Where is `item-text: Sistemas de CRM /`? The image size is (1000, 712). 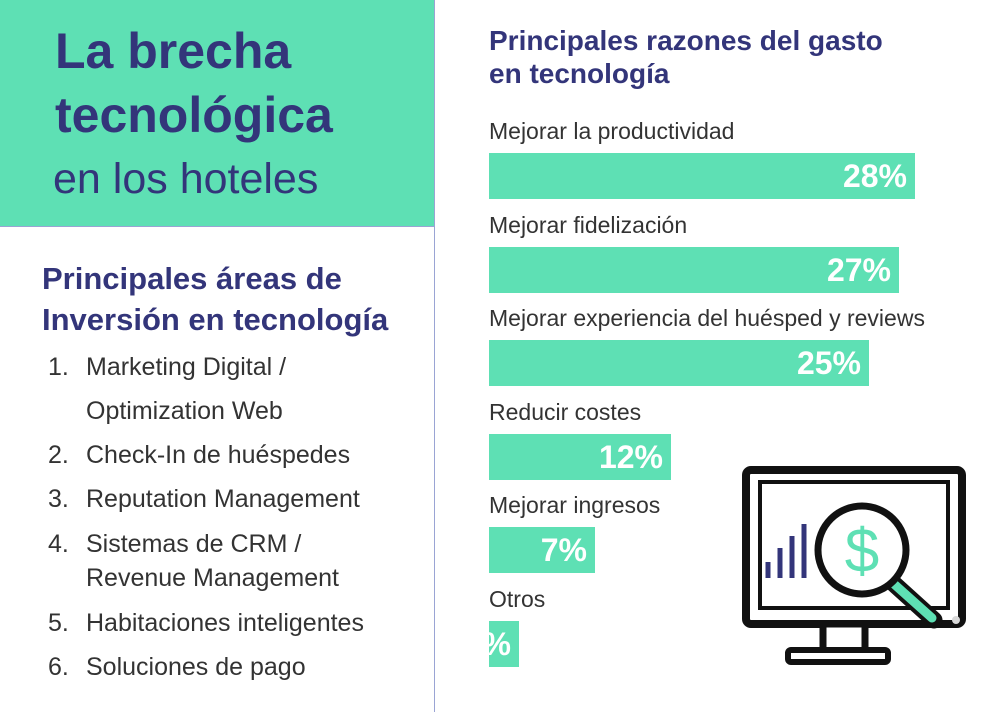
item-text: Sistemas de CRM / is located at coordinates (194, 544).